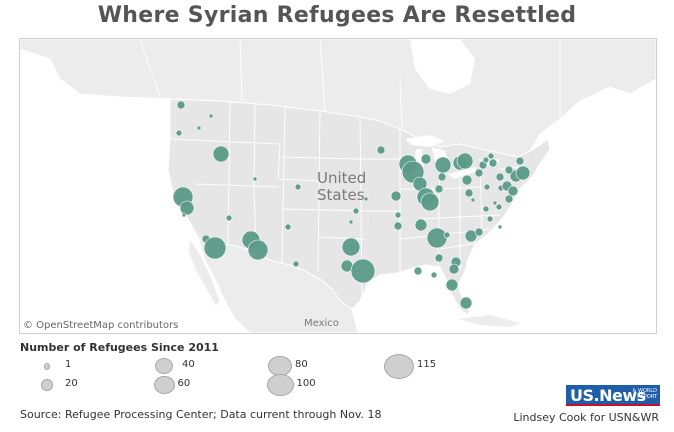  I want to click on legend-label: 40, so click(188, 364).